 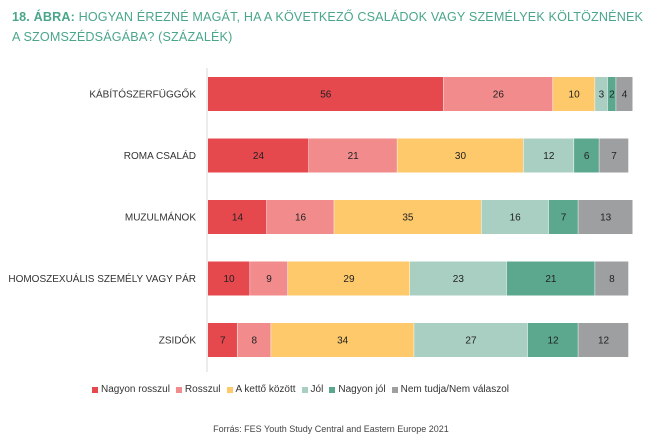 What do you see at coordinates (102, 278) in the screenshot?
I see `category-label: HOMOSZEXUÁLIS SZEMÉLY VAGY PÁR` at bounding box center [102, 278].